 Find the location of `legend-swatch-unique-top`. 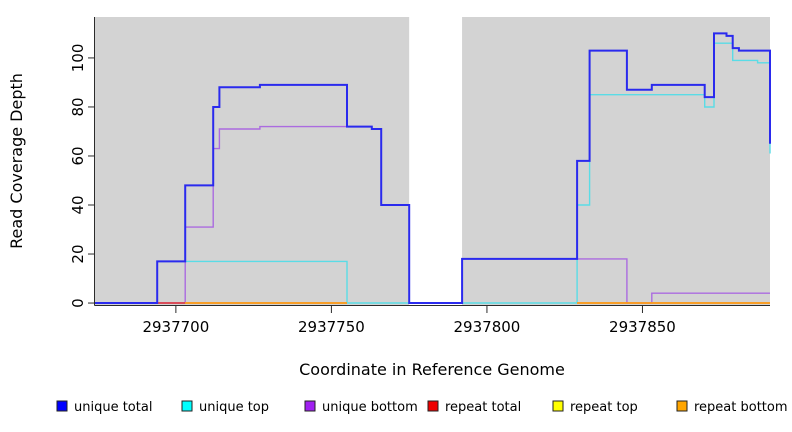

legend-swatch-unique-top is located at coordinates (187, 406).